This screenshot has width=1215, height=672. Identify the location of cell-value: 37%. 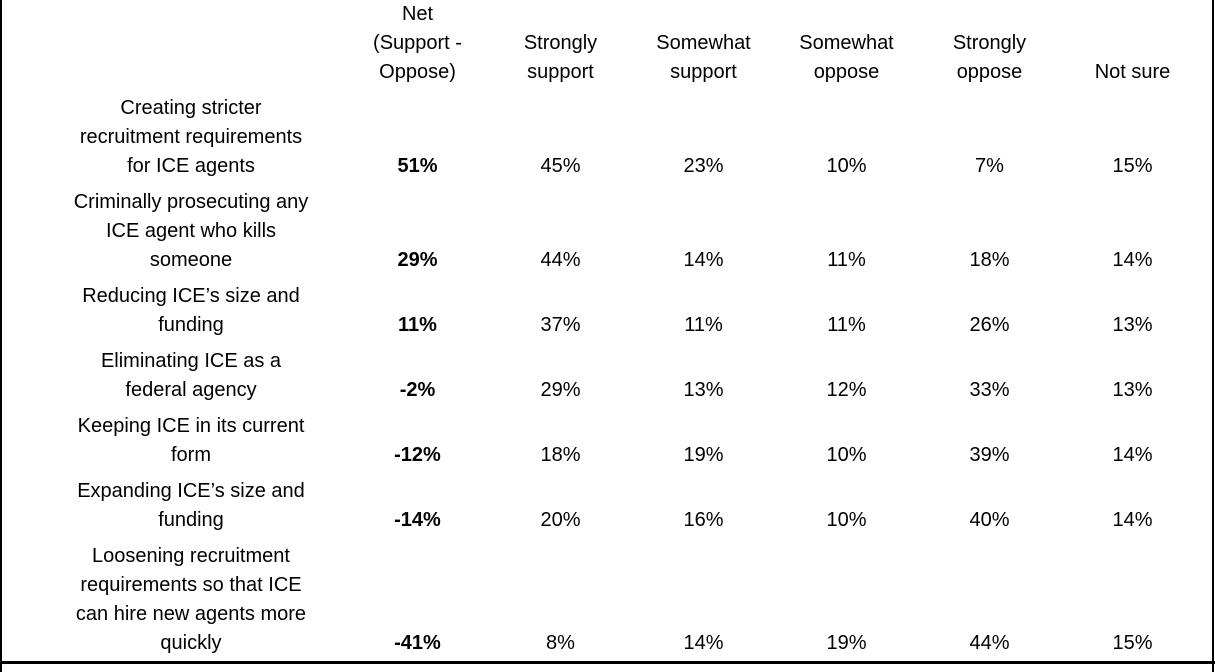
(560, 325).